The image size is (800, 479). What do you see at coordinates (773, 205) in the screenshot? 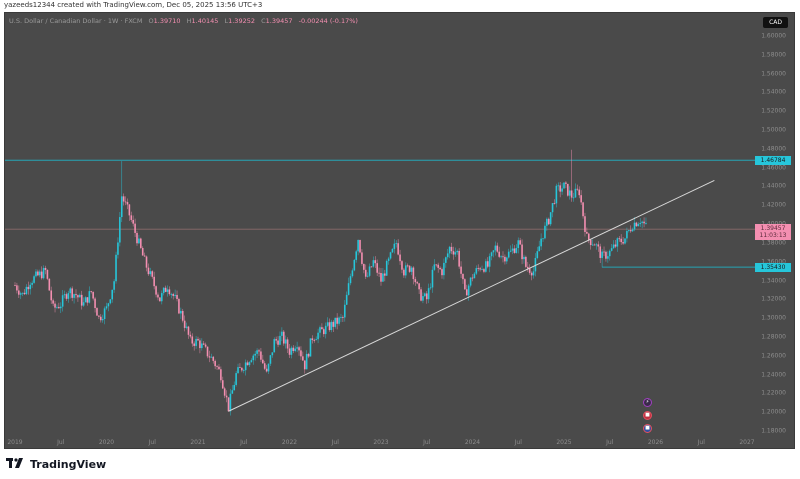
I see `price-tick: 1.42000` at bounding box center [773, 205].